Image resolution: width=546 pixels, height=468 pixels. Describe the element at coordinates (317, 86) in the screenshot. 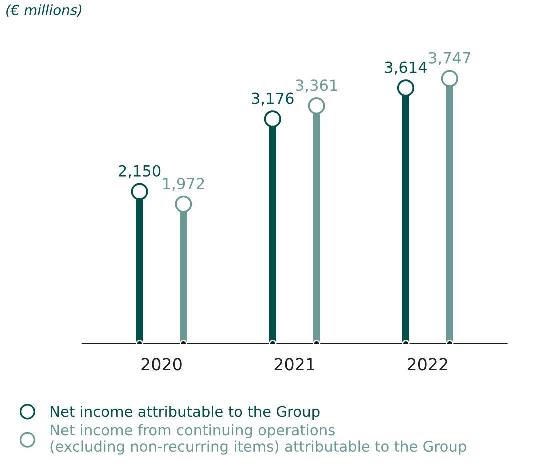

I see `data-label: 3,361` at that location.